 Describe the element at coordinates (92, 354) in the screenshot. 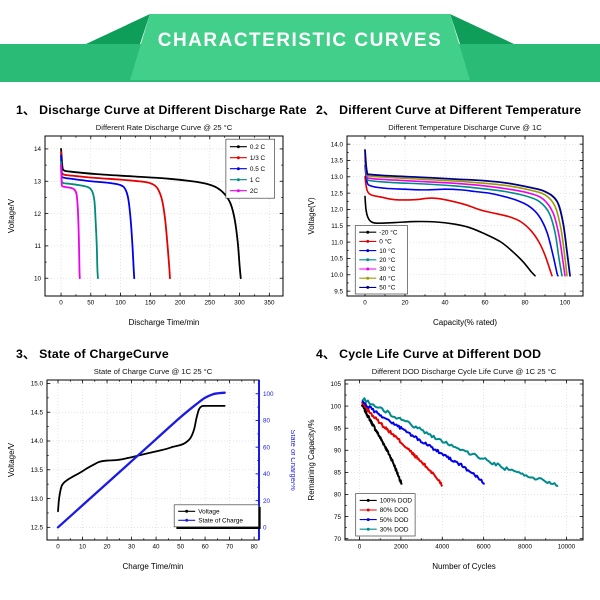

I see `section-heading-3: 3、 State of ChargeCurve` at that location.